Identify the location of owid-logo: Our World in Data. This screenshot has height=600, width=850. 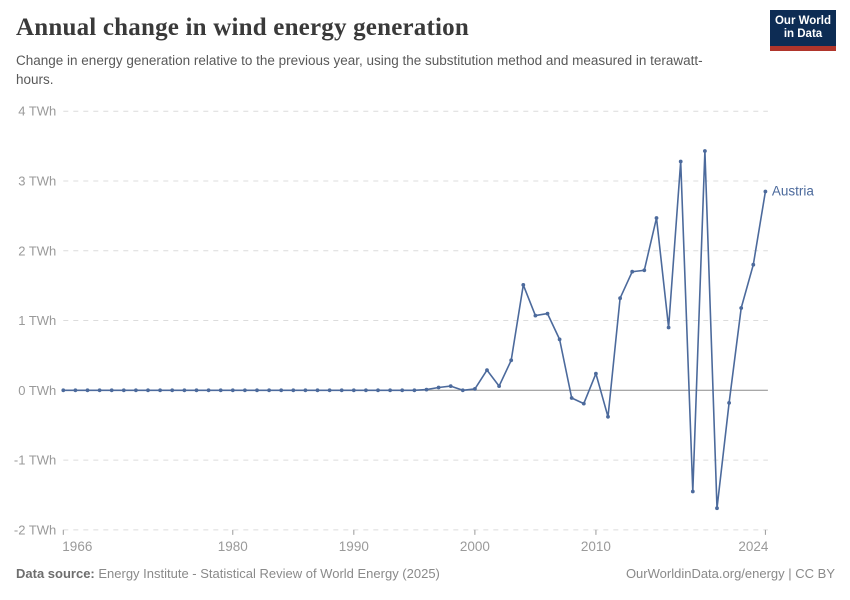
(803, 30).